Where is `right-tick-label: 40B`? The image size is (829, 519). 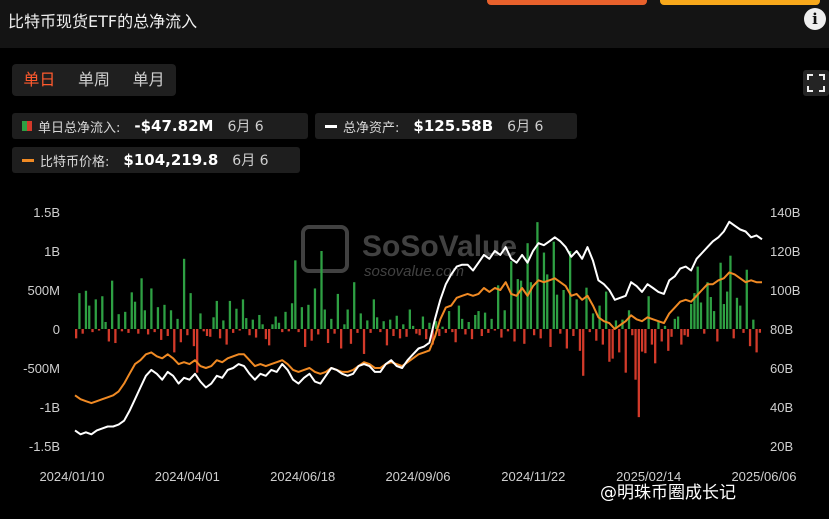 right-tick-label: 40B is located at coordinates (781, 407).